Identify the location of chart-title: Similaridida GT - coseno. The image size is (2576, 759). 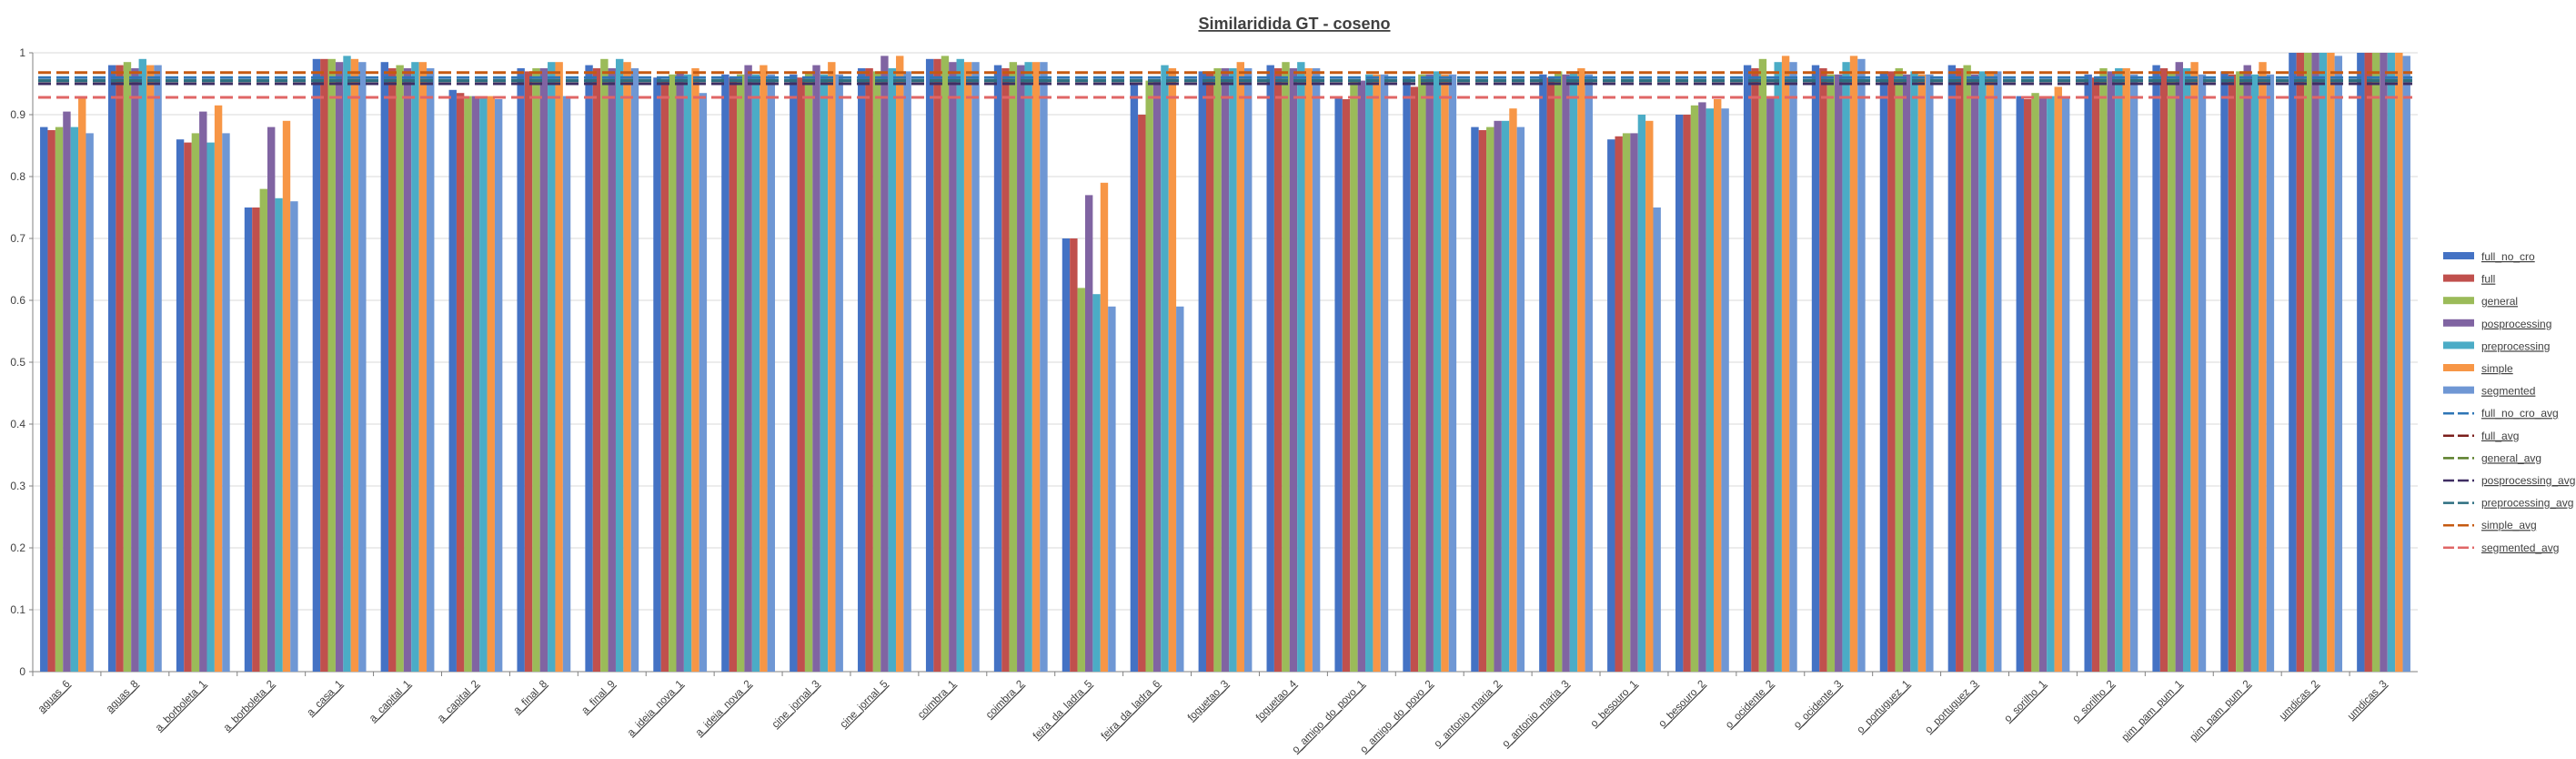
(1294, 24).